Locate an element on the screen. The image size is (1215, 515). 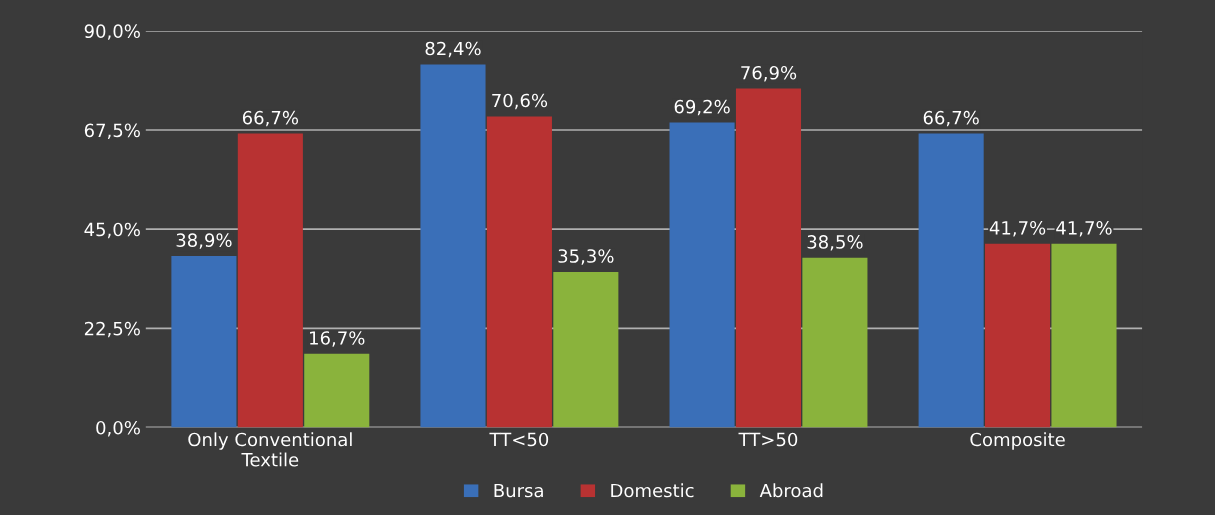
x-tick-label: Composite is located at coordinates (1017, 441).